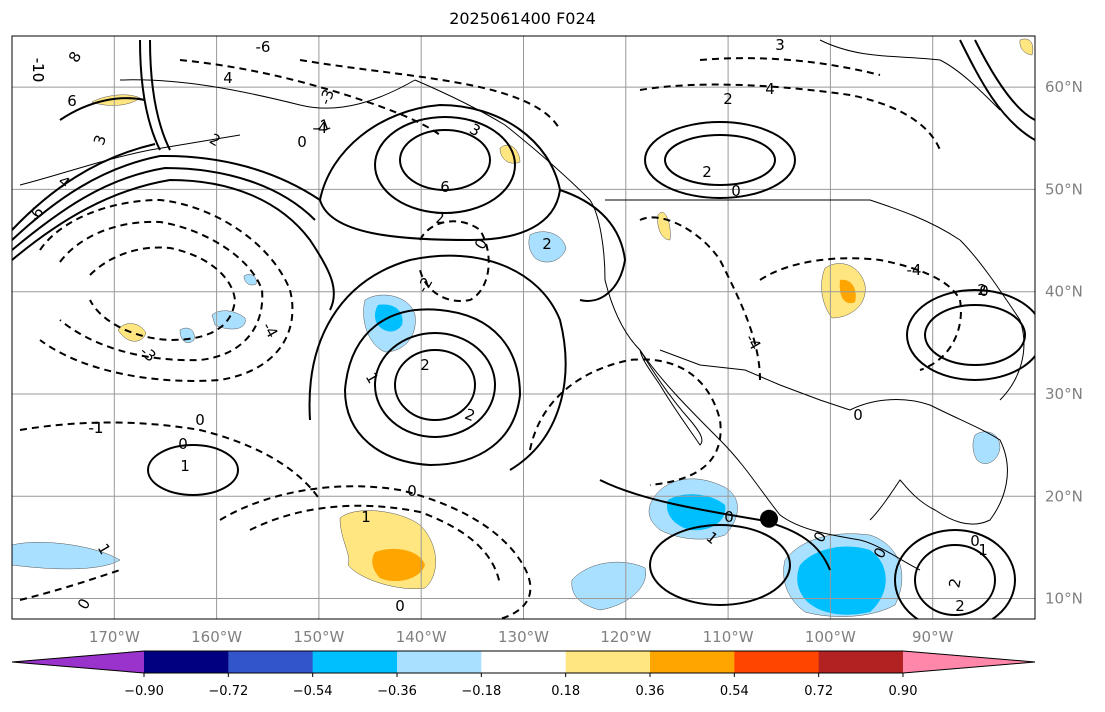 The width and height of the screenshot is (1105, 712). I want to click on longitude-tick-label: 100°W, so click(830, 637).